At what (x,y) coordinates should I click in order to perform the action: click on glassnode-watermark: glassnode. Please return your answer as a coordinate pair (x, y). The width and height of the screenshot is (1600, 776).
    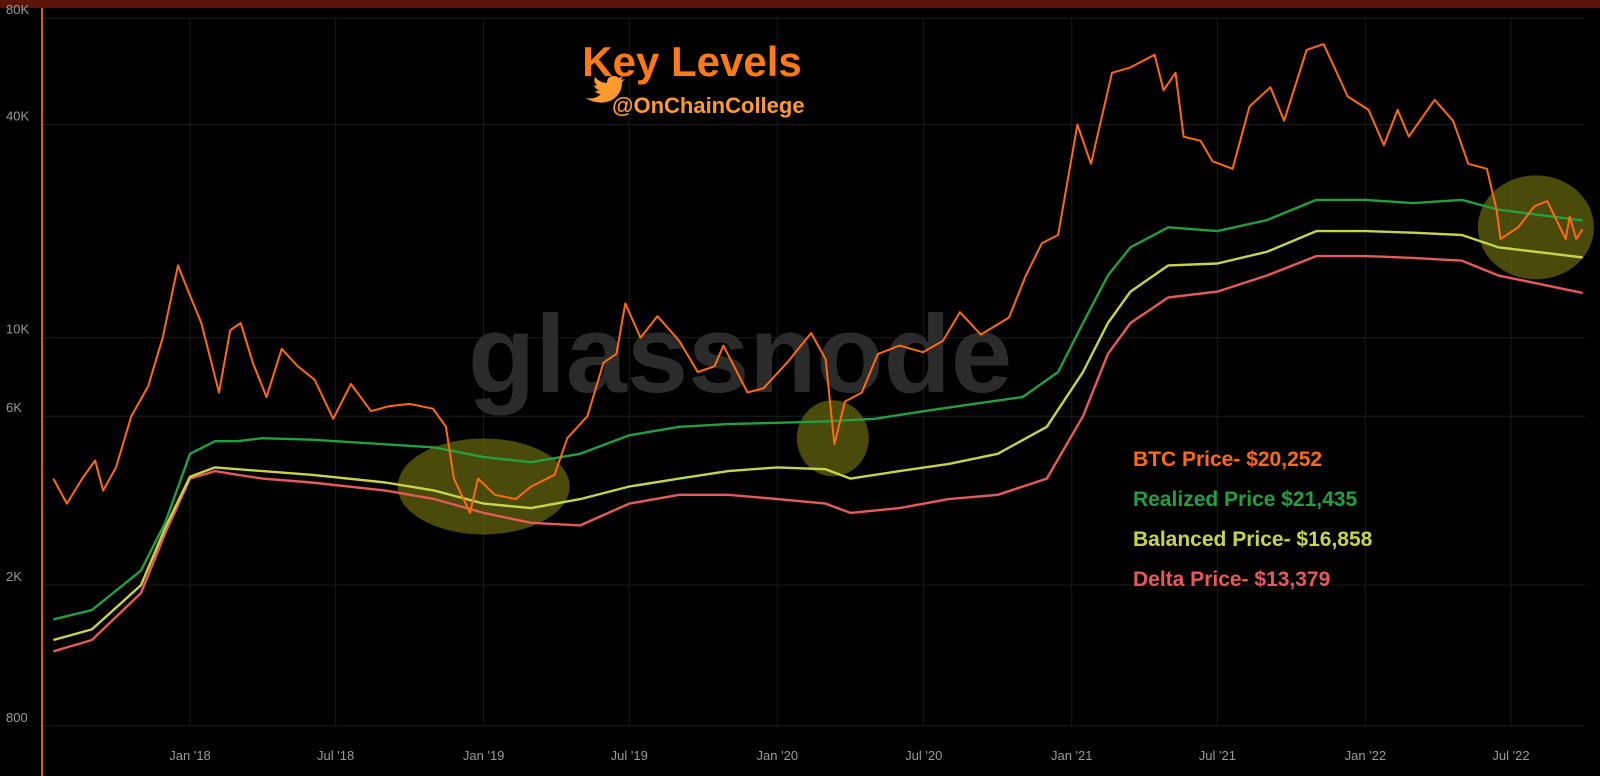
    Looking at the image, I should click on (740, 354).